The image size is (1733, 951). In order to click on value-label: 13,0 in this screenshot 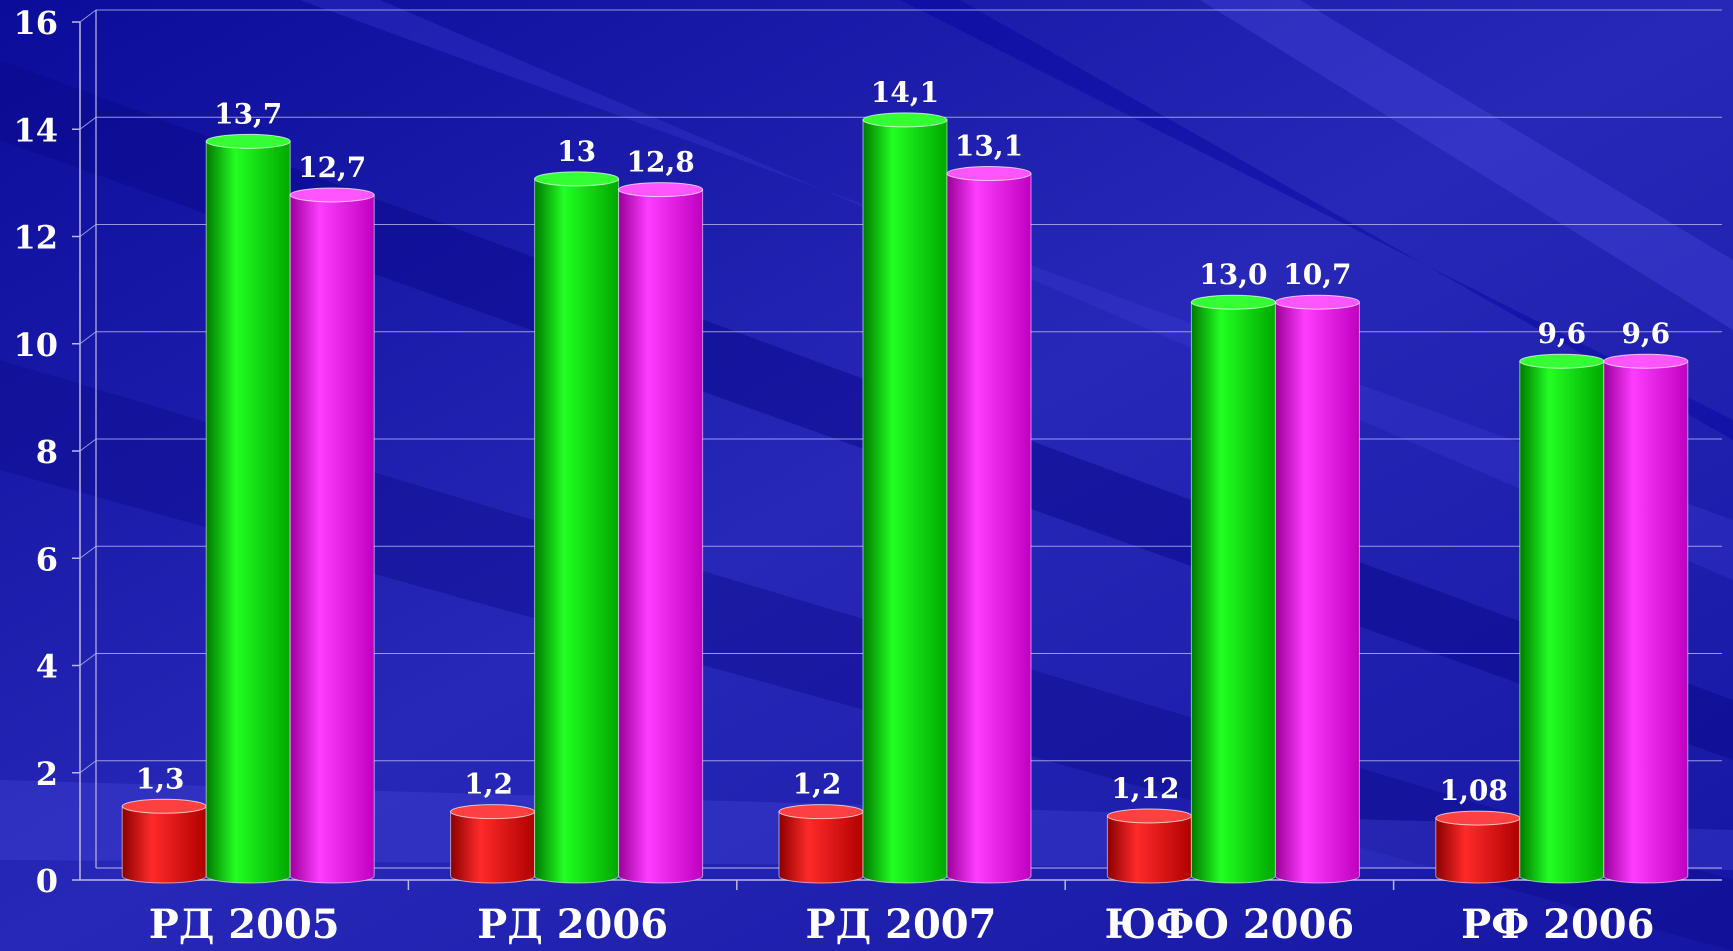, I will do `click(1233, 274)`.